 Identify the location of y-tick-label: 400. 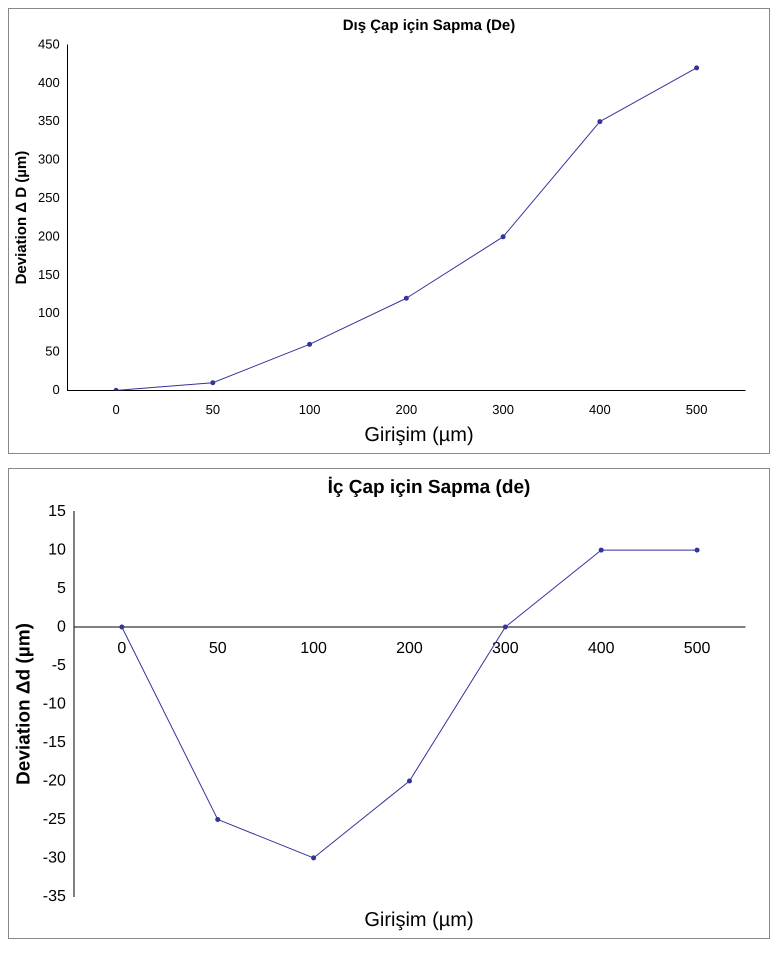
(49, 82).